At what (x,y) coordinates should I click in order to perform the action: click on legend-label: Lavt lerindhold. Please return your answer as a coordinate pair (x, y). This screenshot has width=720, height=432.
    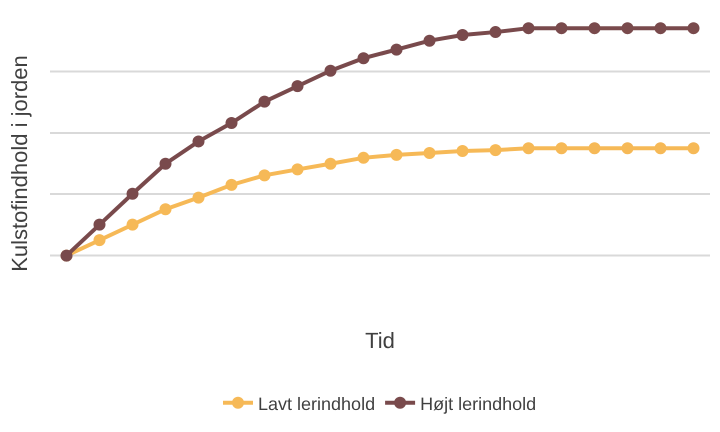
    Looking at the image, I should click on (317, 404).